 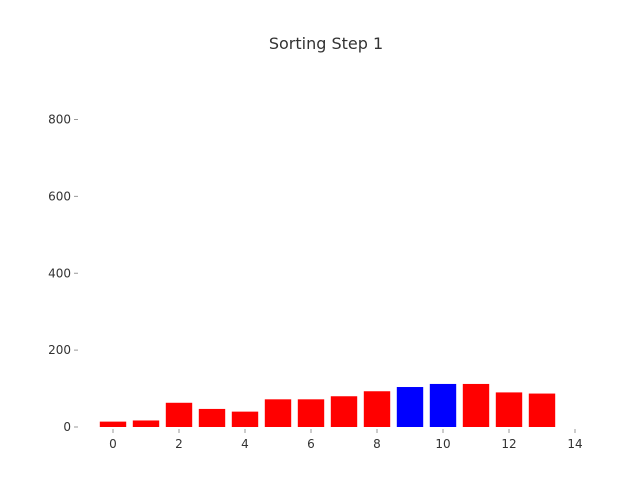 I want to click on chart-title: Sorting Step 1, so click(x=326, y=43).